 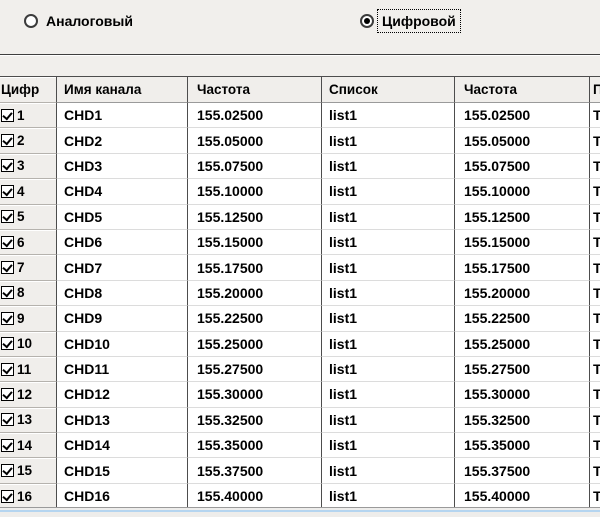 What do you see at coordinates (28, 268) in the screenshot?
I see `channel-number-cell: 7` at bounding box center [28, 268].